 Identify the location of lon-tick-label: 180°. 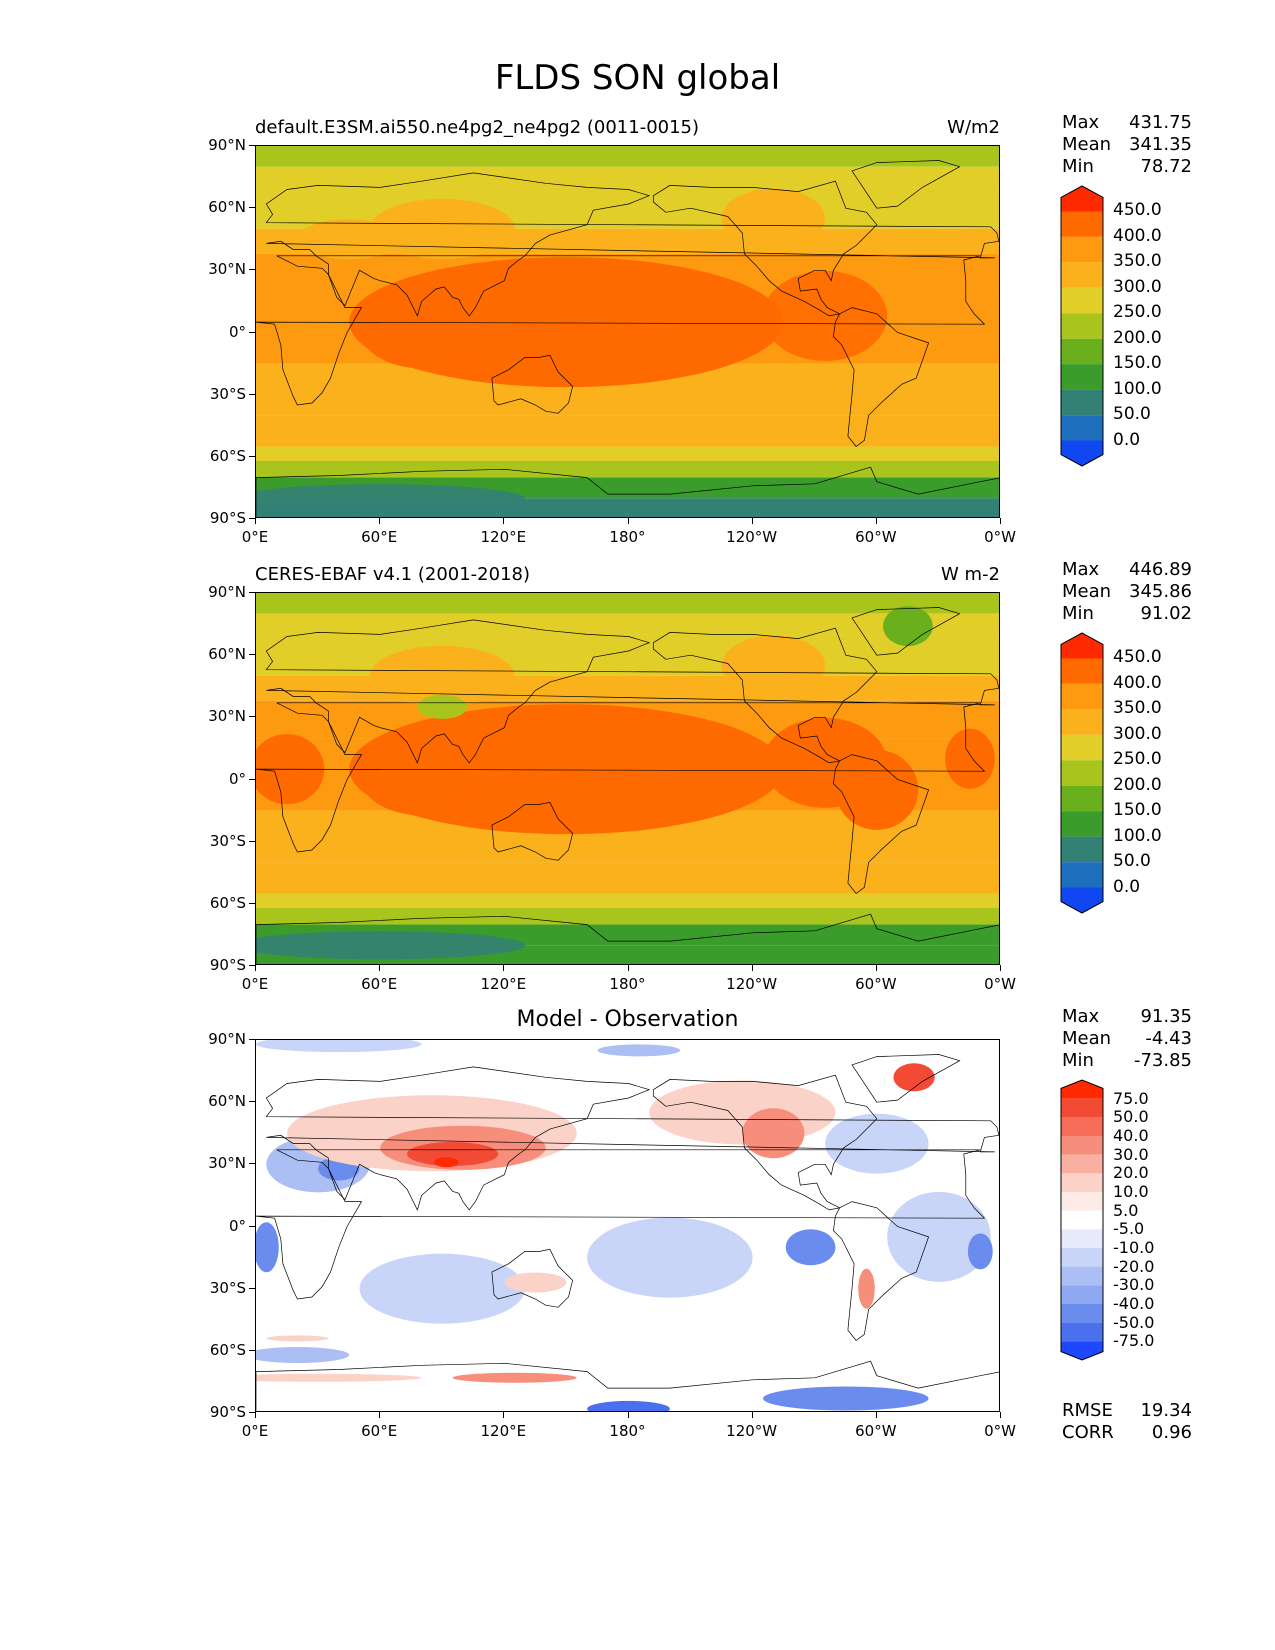
(627, 984).